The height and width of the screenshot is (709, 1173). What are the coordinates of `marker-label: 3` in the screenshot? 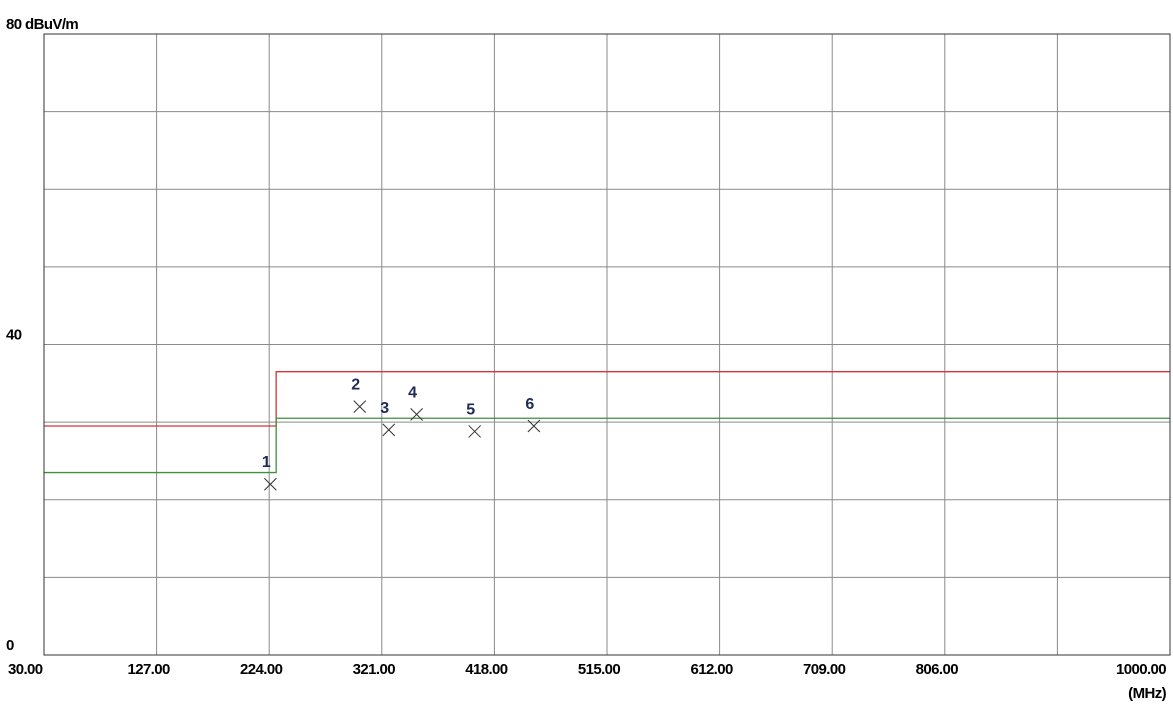 It's located at (384, 408).